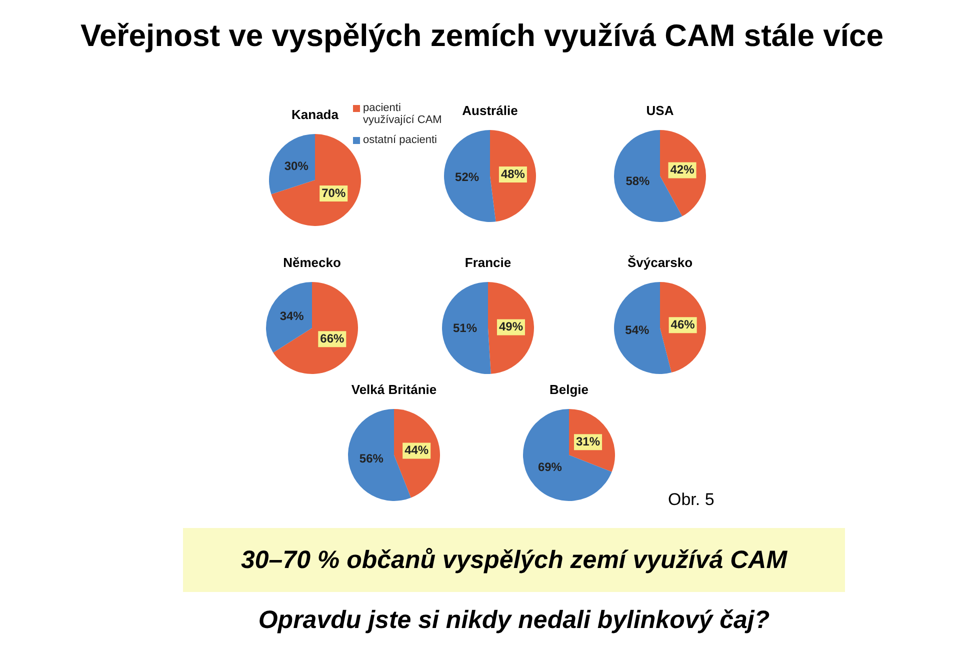  What do you see at coordinates (465, 328) in the screenshot?
I see `data-label: 51%` at bounding box center [465, 328].